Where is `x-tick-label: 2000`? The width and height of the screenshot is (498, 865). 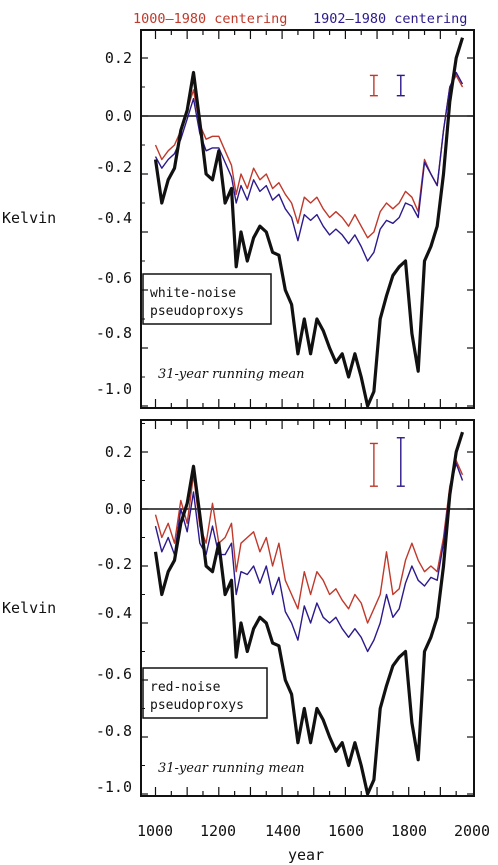 x-tick-label: 2000 is located at coordinates (472, 831).